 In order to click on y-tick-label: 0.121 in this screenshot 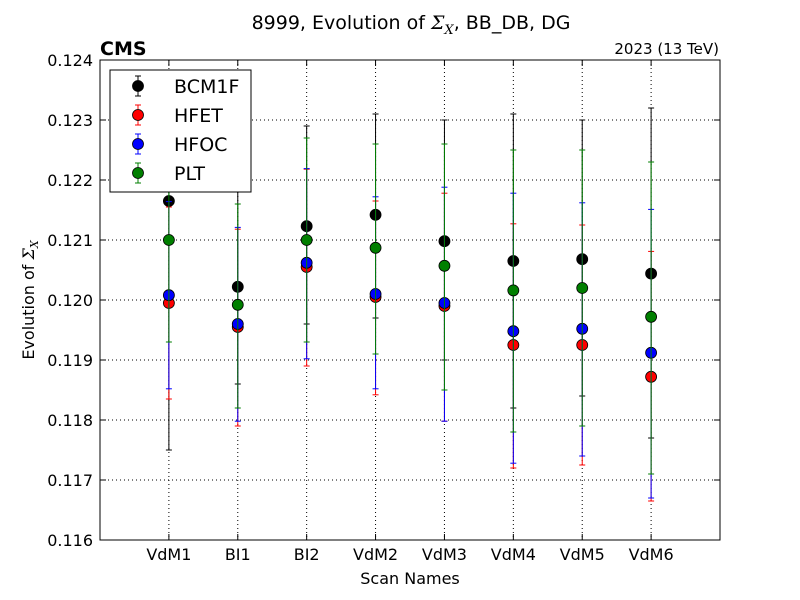, I will do `click(70, 240)`.